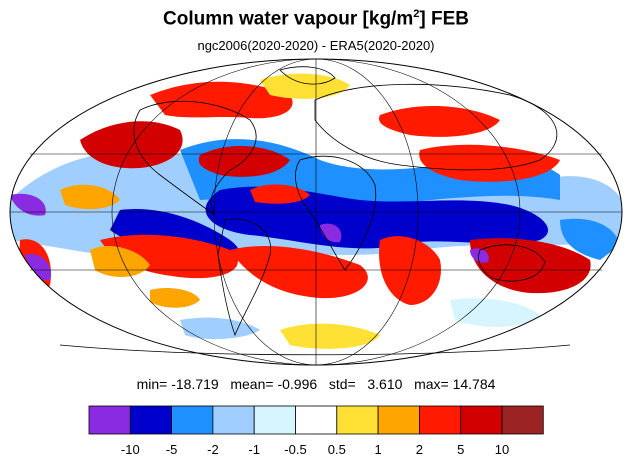 This screenshot has height=462, width=632. Describe the element at coordinates (295, 449) in the screenshot. I see `colorbar-tick-label: -0.5` at that location.